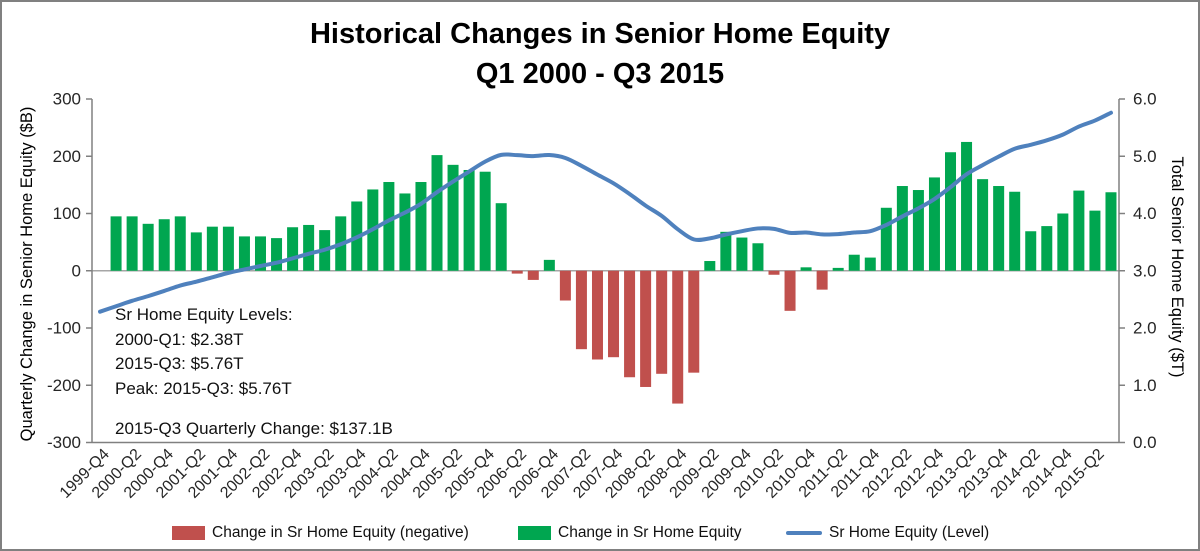  What do you see at coordinates (204, 314) in the screenshot?
I see `annotation-line-heading: Sr Home Equity Levels:` at bounding box center [204, 314].